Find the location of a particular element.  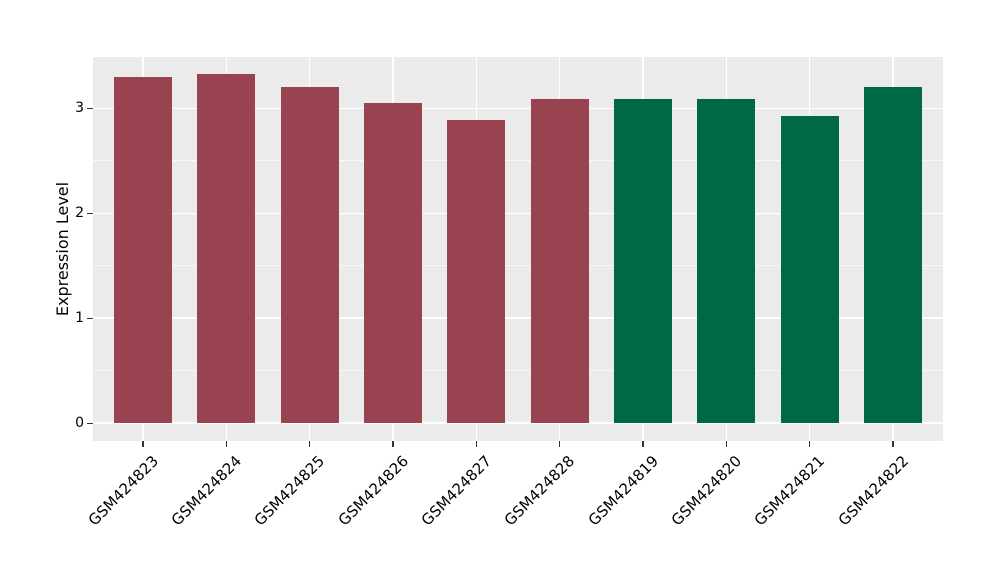

x-tick-label-GSM424823: GSM424823 is located at coordinates (123, 491).